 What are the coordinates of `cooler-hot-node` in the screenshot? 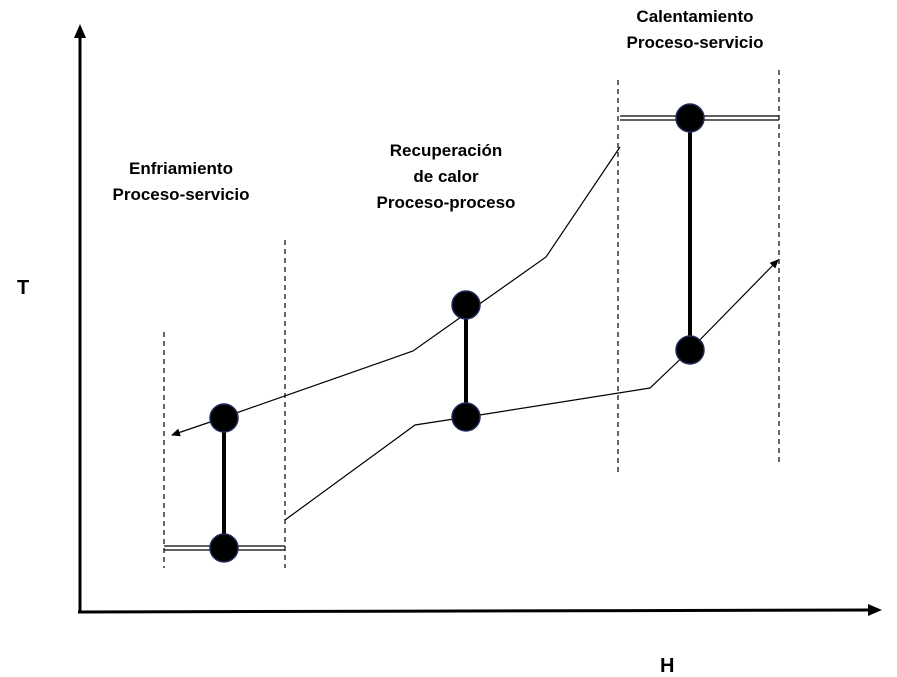 It's located at (224, 418).